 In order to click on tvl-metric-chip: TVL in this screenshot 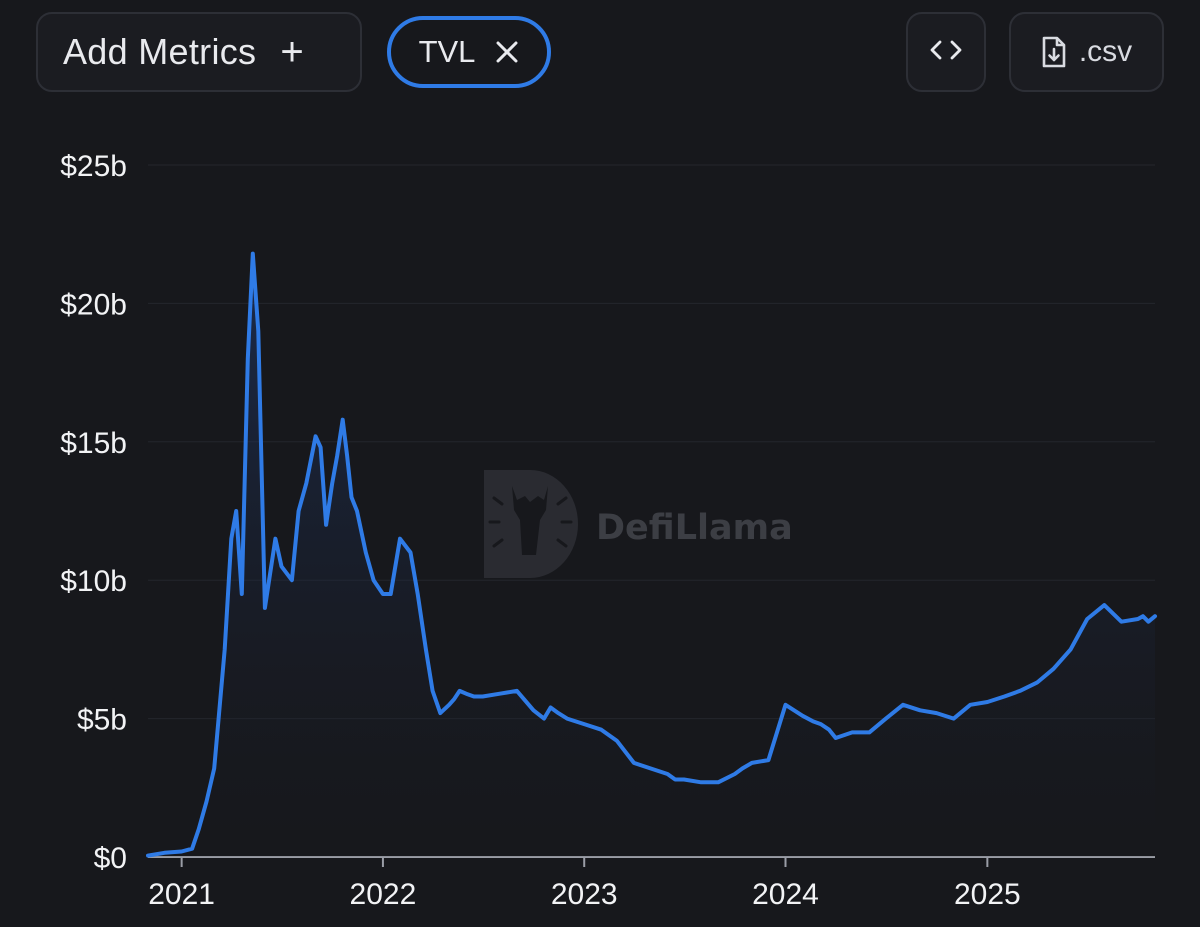, I will do `click(469, 52)`.